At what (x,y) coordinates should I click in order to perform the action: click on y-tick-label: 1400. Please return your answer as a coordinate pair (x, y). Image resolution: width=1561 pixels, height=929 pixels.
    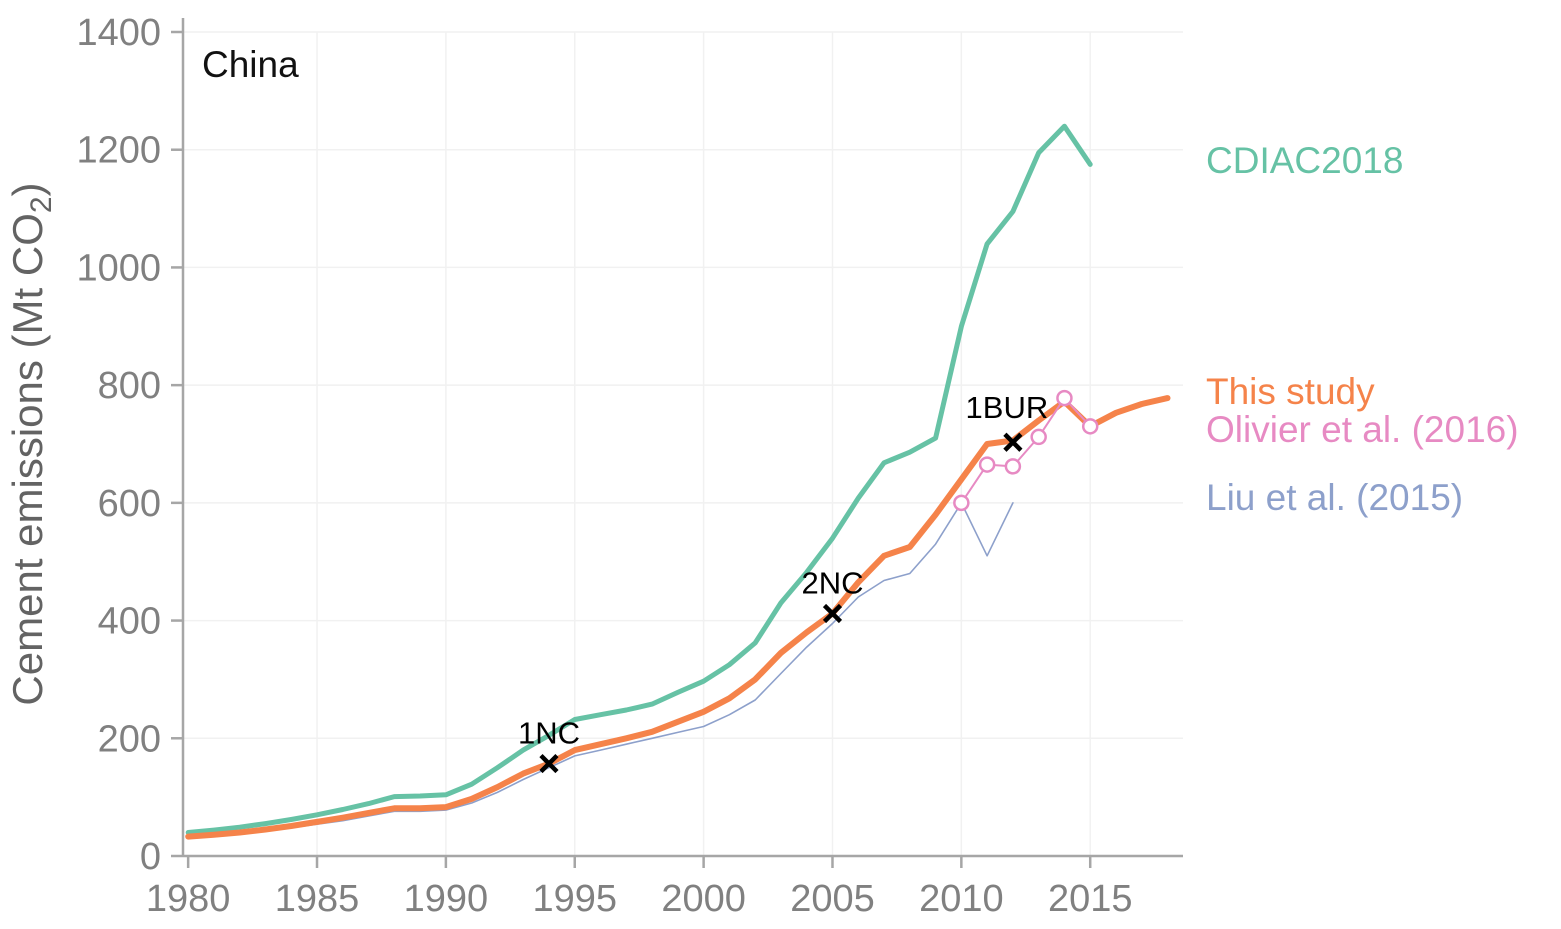
    Looking at the image, I should click on (118, 33).